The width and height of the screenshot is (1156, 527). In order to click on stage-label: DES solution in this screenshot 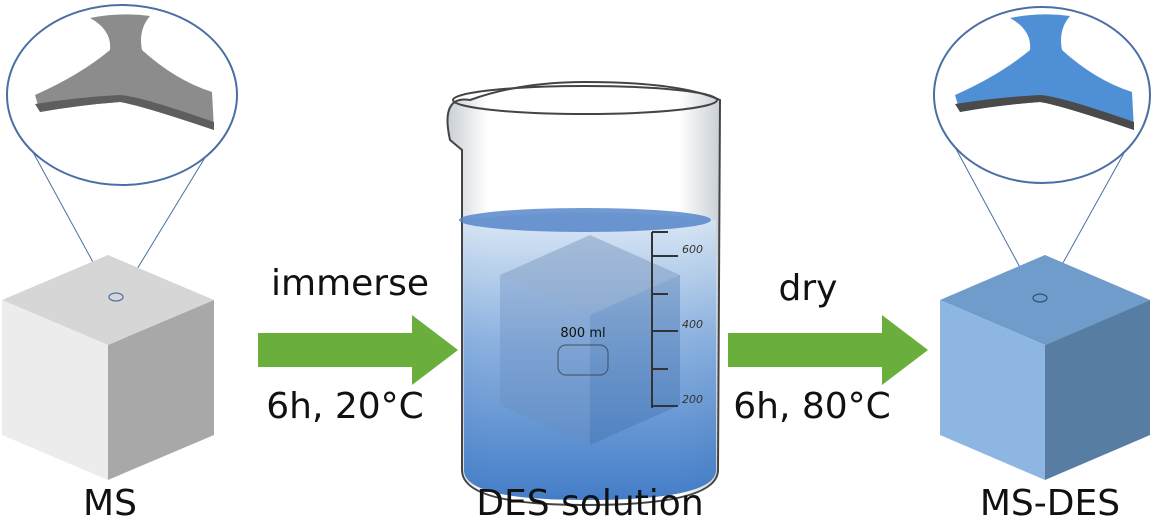, I will do `click(589, 503)`.